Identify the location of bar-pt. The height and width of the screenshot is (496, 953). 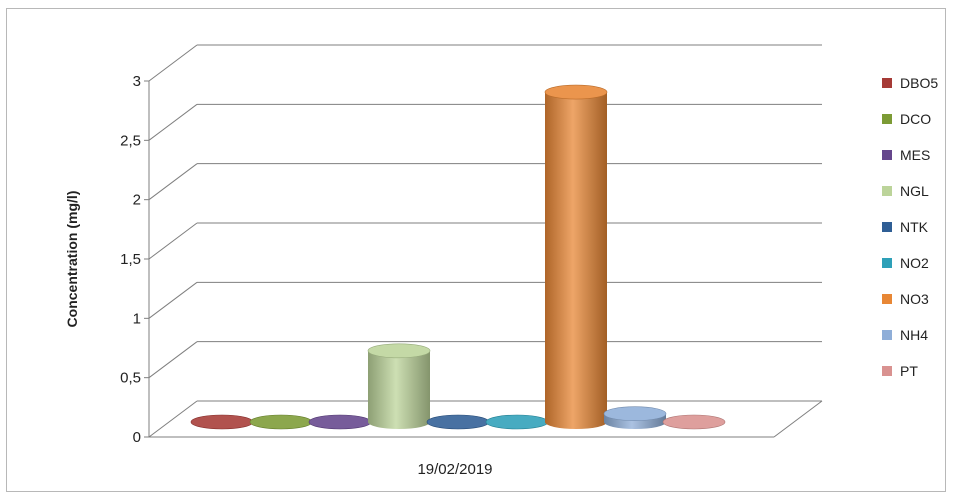
(694, 422).